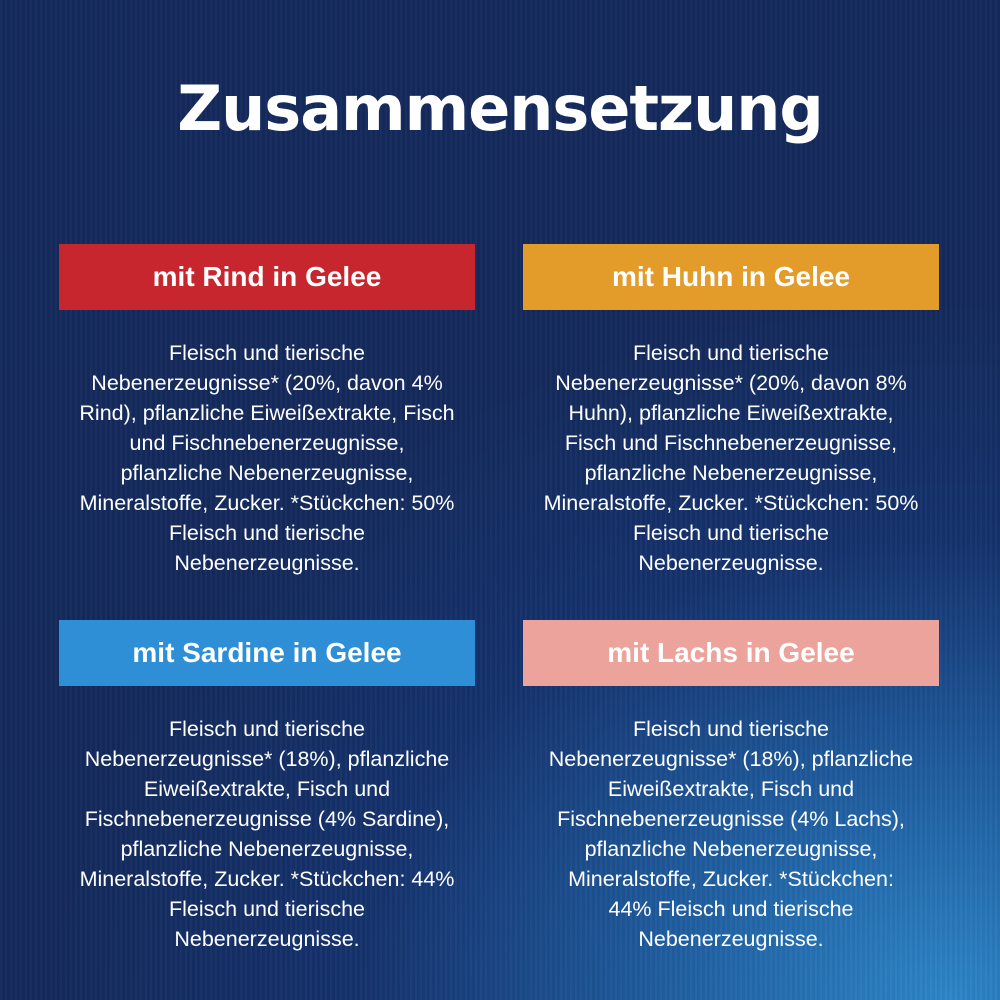  Describe the element at coordinates (731, 653) in the screenshot. I see `variety-header: mit Lachs in Gelee` at that location.